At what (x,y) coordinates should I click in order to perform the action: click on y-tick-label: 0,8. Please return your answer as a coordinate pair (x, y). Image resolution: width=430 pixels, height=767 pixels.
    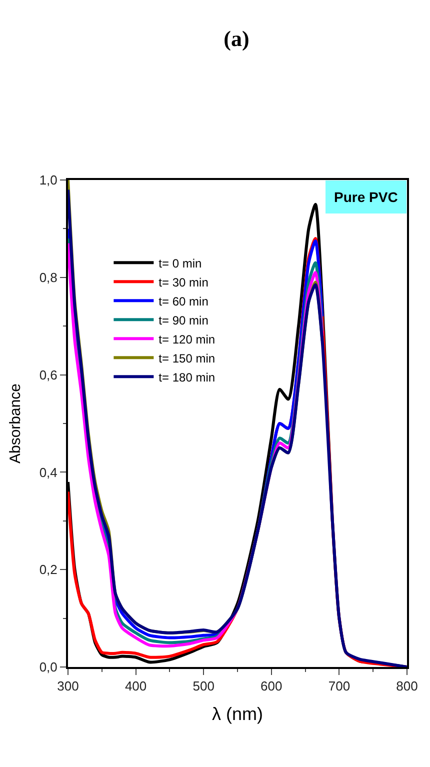
    Looking at the image, I should click on (48, 277).